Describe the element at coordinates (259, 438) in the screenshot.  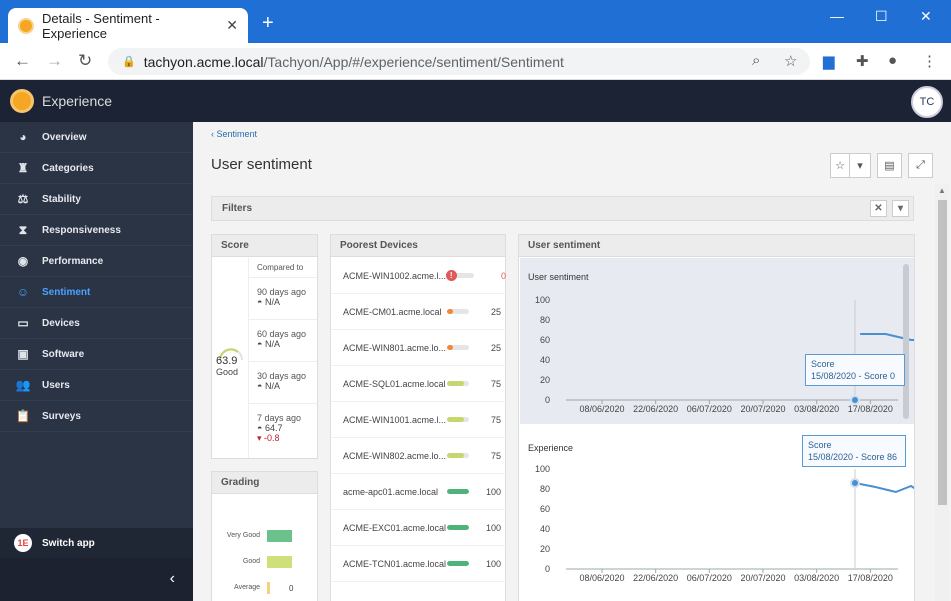
I see `down-arrow-icon: ▾` at that location.